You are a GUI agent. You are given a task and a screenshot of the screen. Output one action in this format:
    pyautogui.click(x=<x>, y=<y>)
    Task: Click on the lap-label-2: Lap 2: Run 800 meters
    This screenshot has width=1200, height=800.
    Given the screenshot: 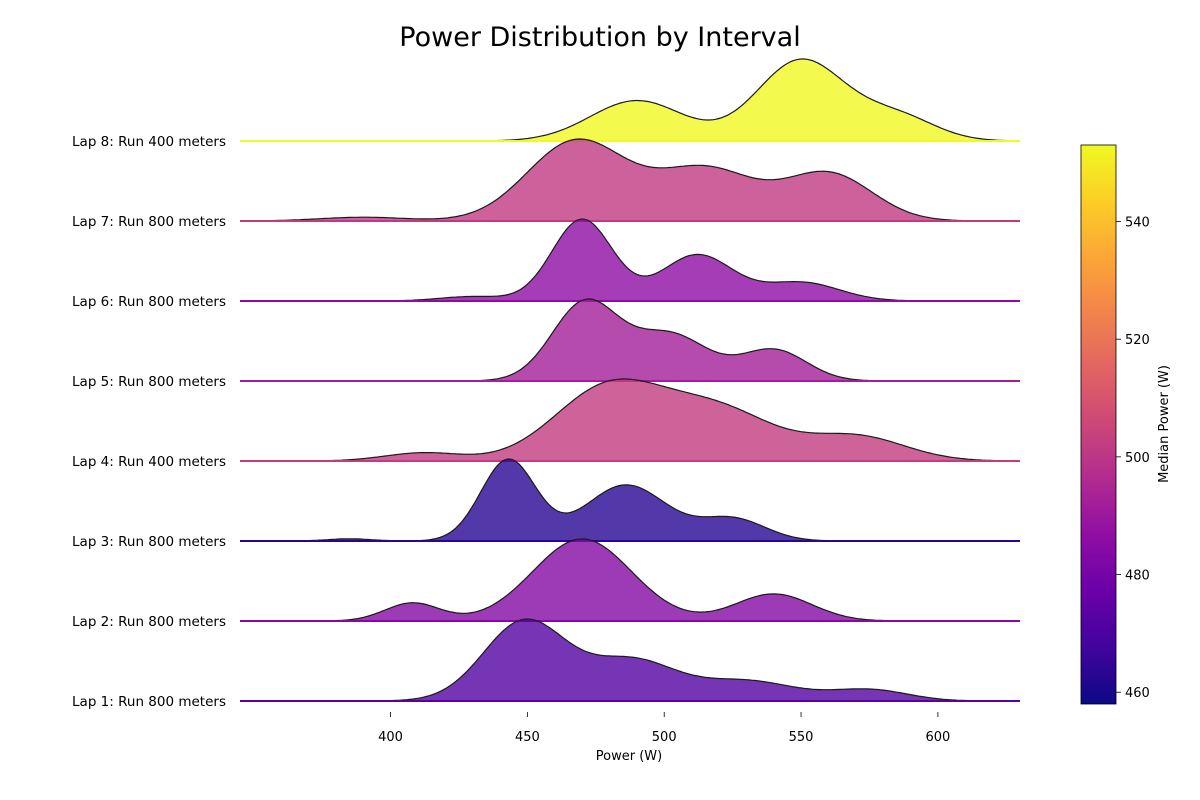 What is the action you would take?
    pyautogui.click(x=149, y=622)
    